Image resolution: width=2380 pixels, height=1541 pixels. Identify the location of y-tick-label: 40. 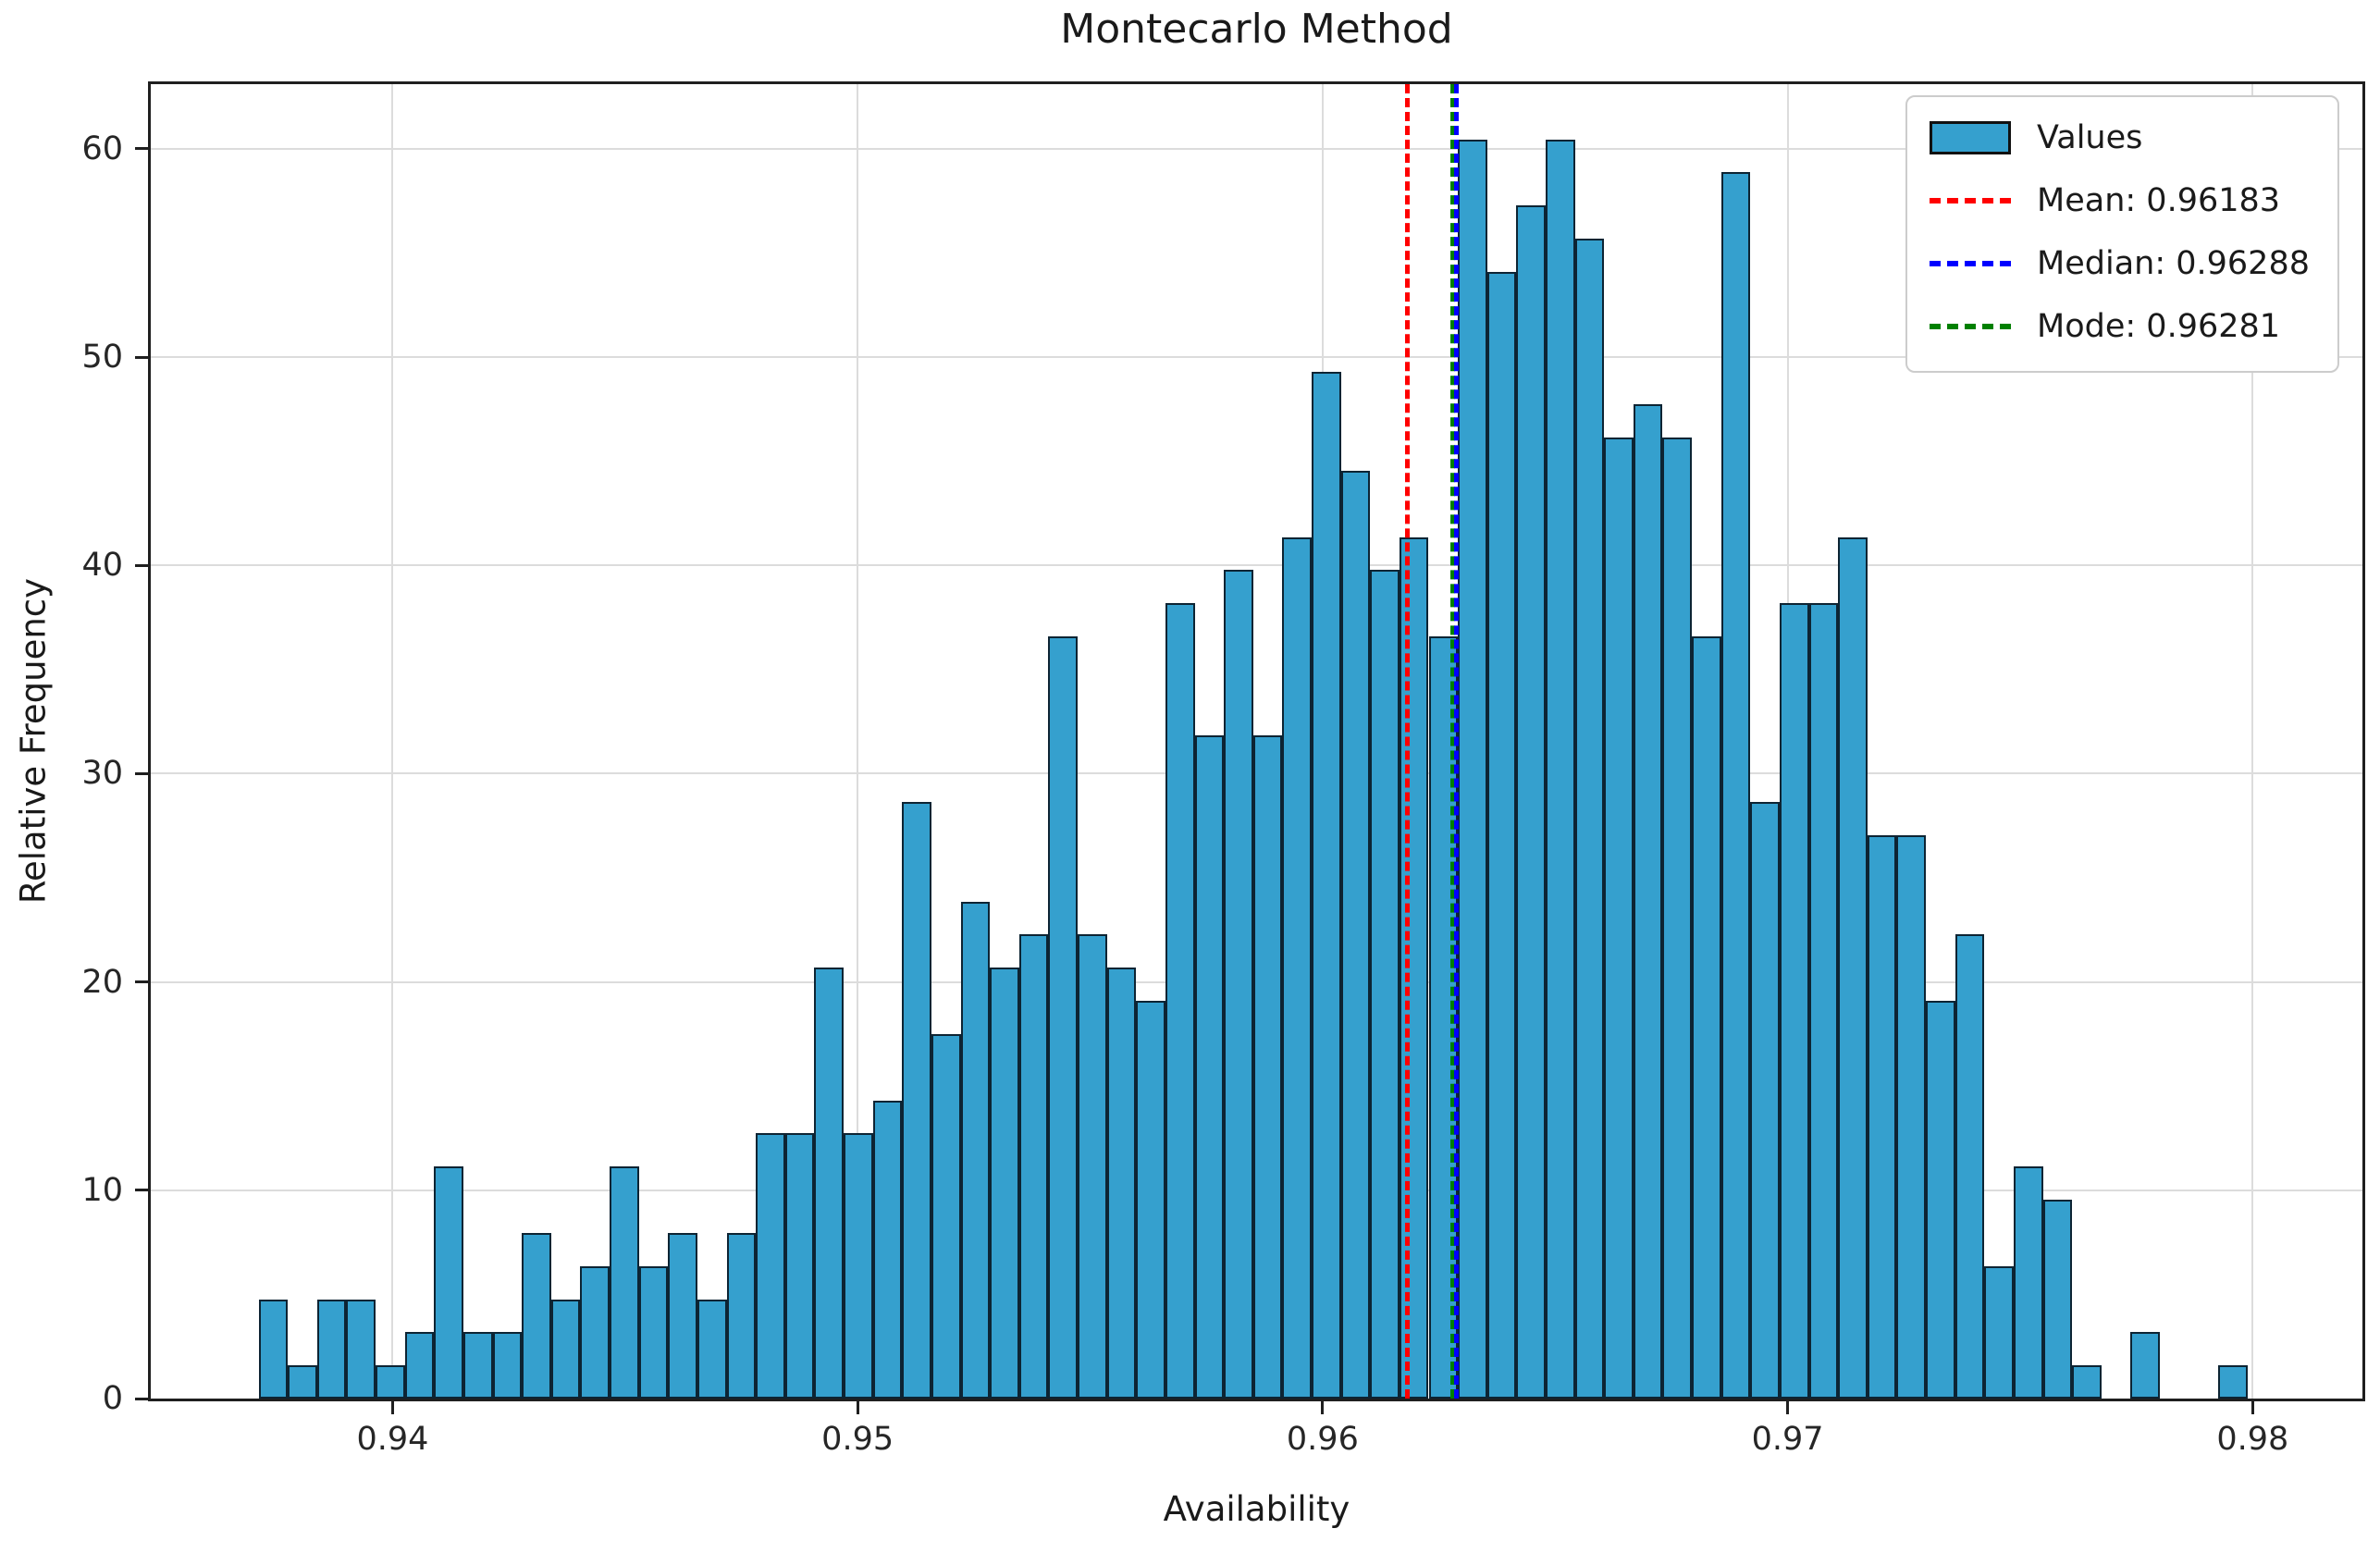
(102, 566).